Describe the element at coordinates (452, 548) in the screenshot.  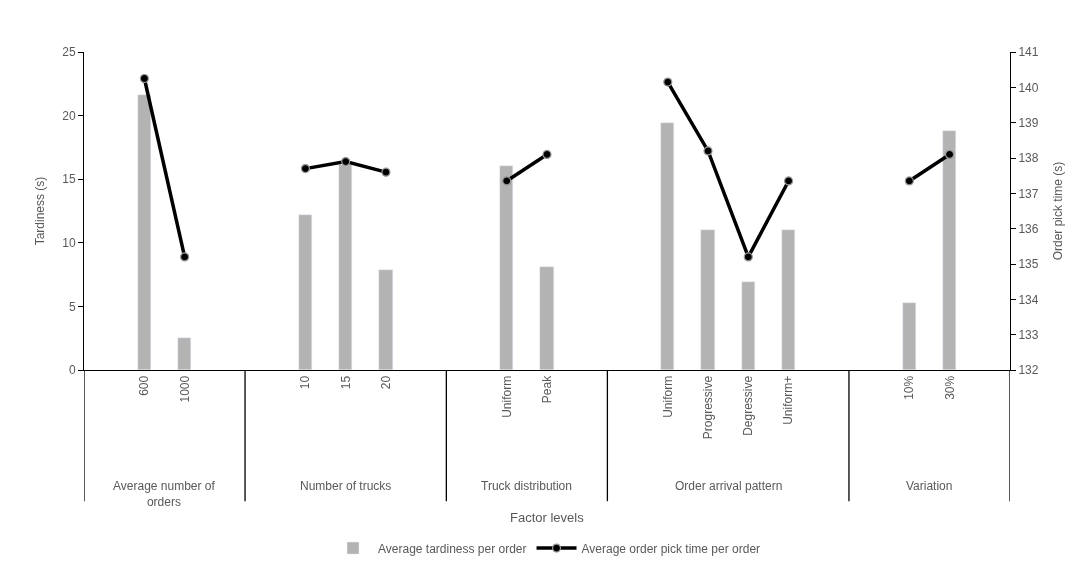
I see `legend-label: Average tardiness per order` at that location.